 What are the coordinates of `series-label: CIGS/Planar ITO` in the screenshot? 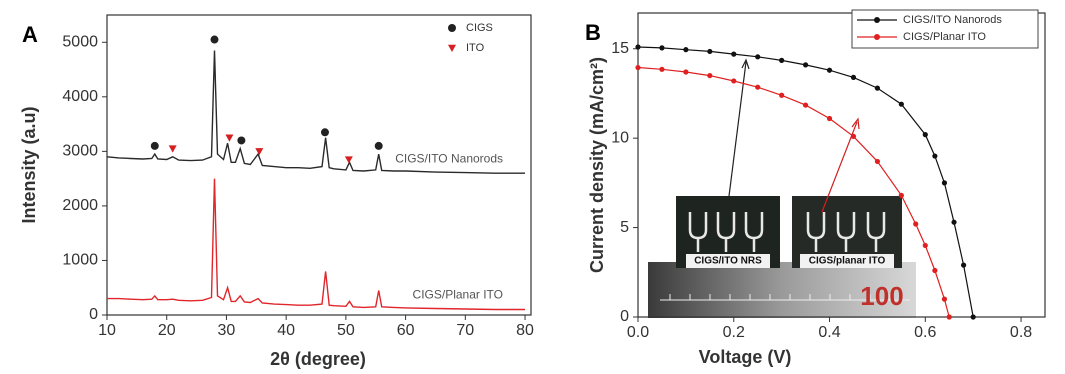 It's located at (458, 295).